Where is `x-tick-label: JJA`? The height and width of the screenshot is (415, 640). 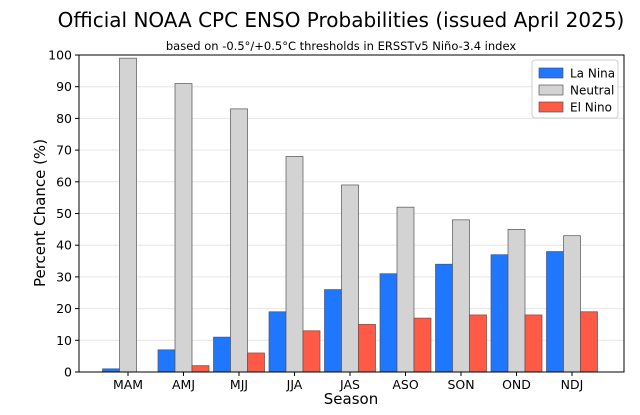 x-tick-label: JJA is located at coordinates (294, 384).